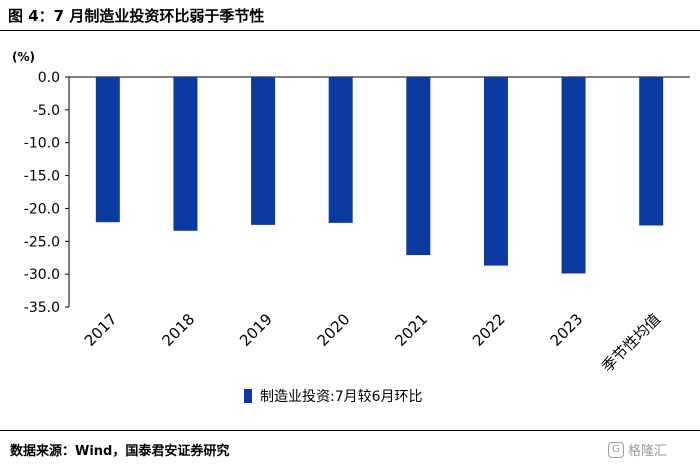 The height and width of the screenshot is (467, 700). I want to click on x-tick-label: 2021, so click(411, 330).